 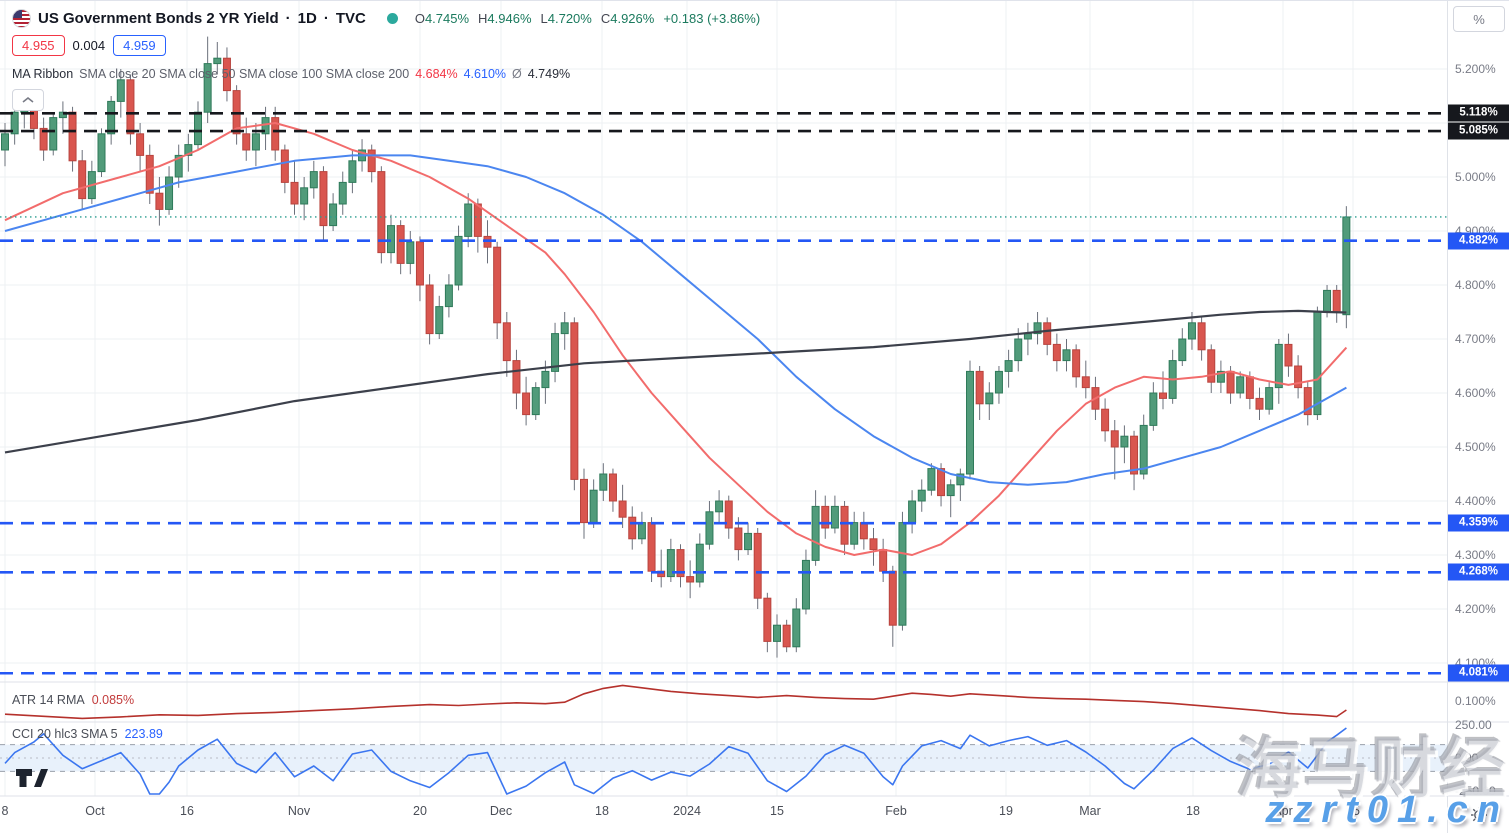 I want to click on spread-value: 0.004, so click(x=89, y=45).